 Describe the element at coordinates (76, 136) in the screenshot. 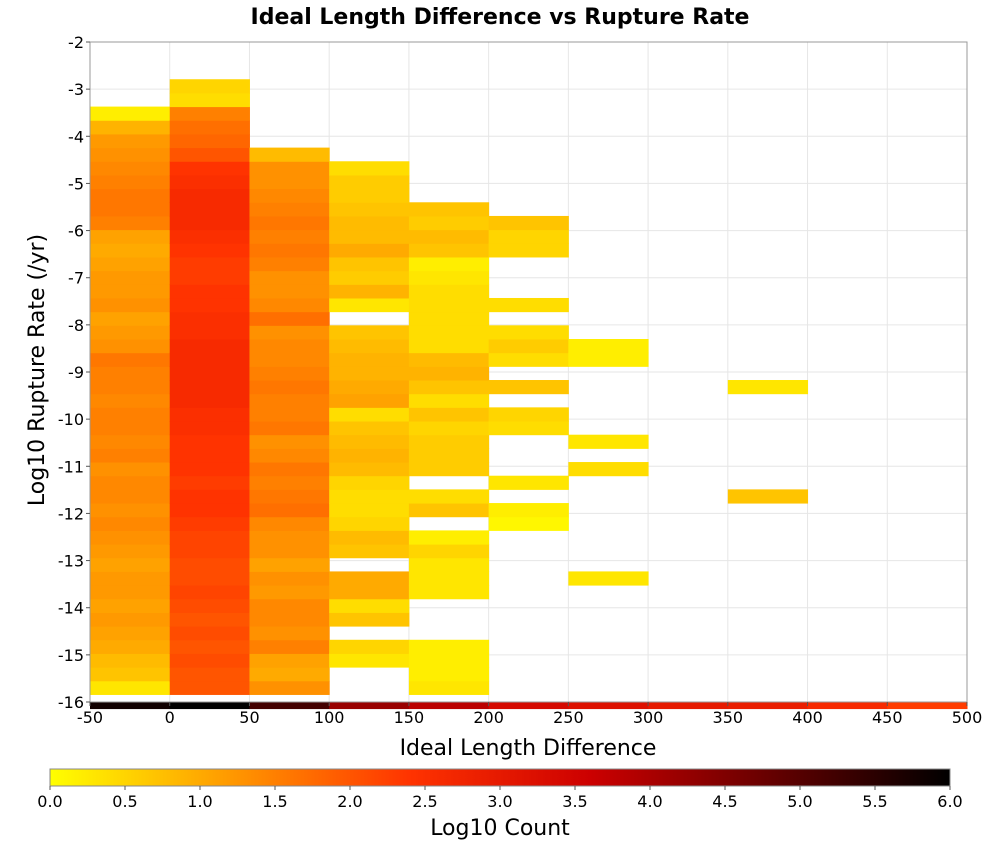

I see `y-tick-label: -4` at that location.